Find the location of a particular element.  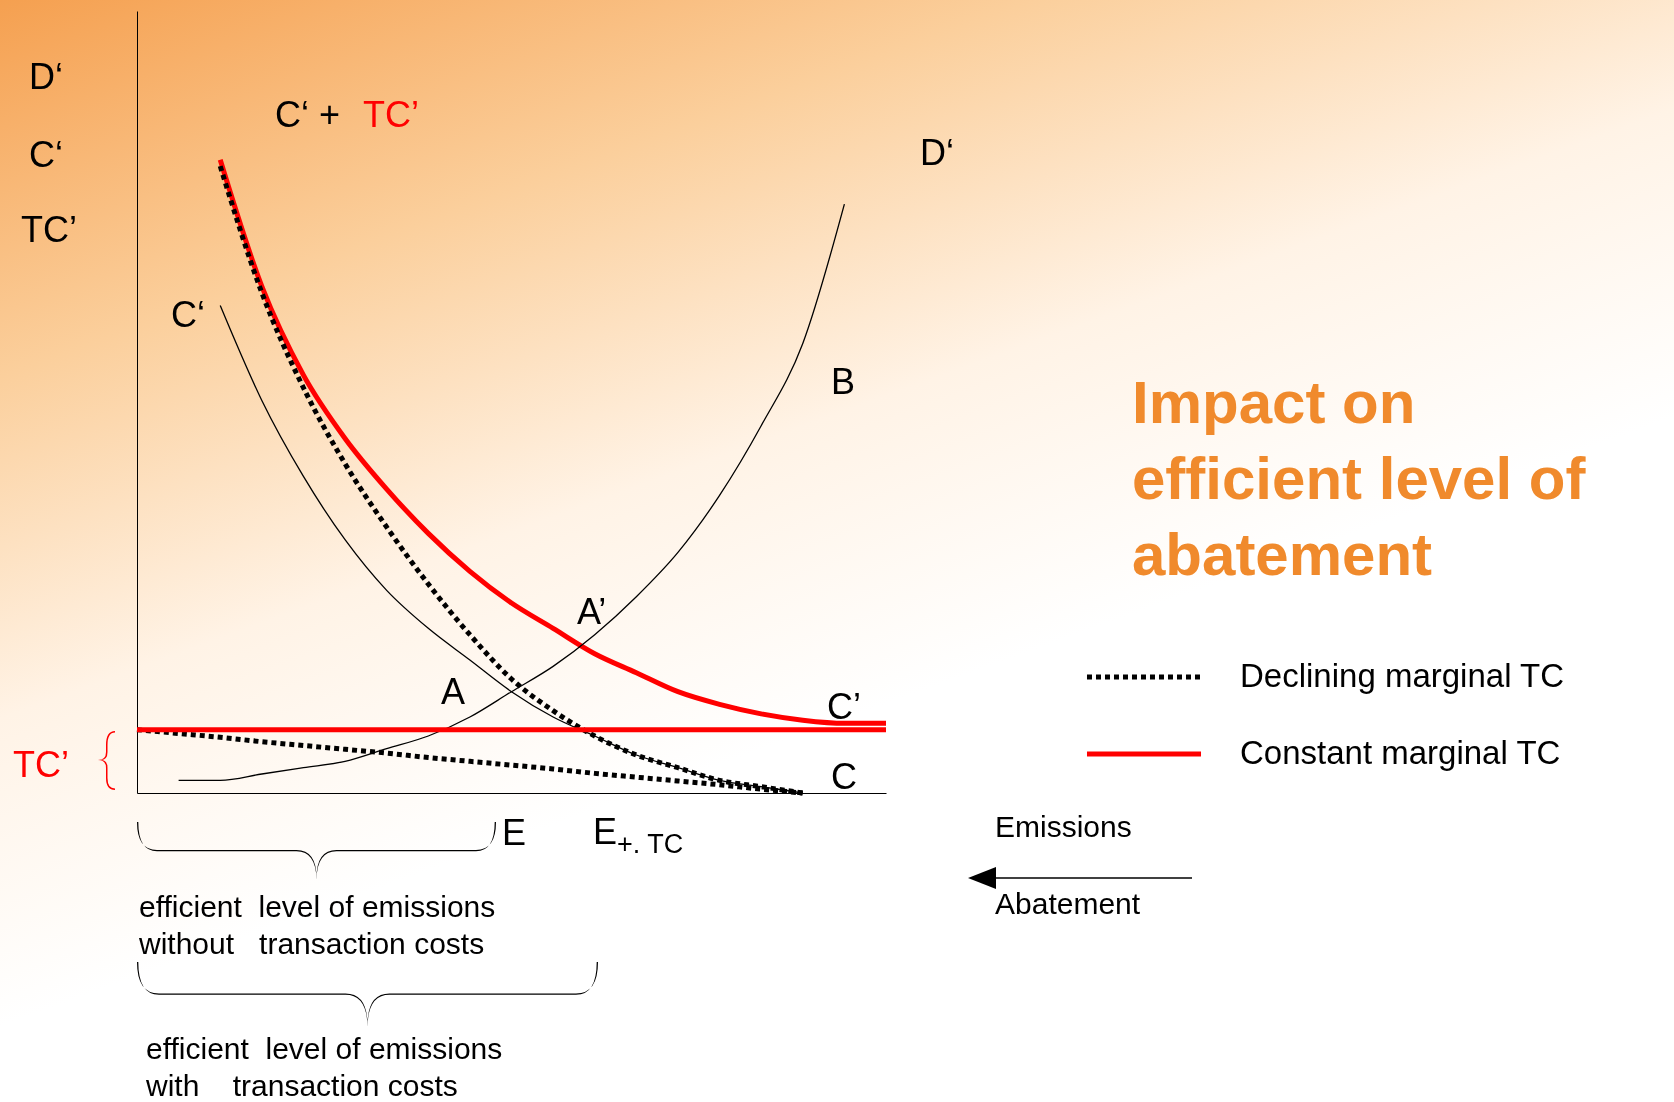

legend-label: Constant marginal TC is located at coordinates (1400, 752).